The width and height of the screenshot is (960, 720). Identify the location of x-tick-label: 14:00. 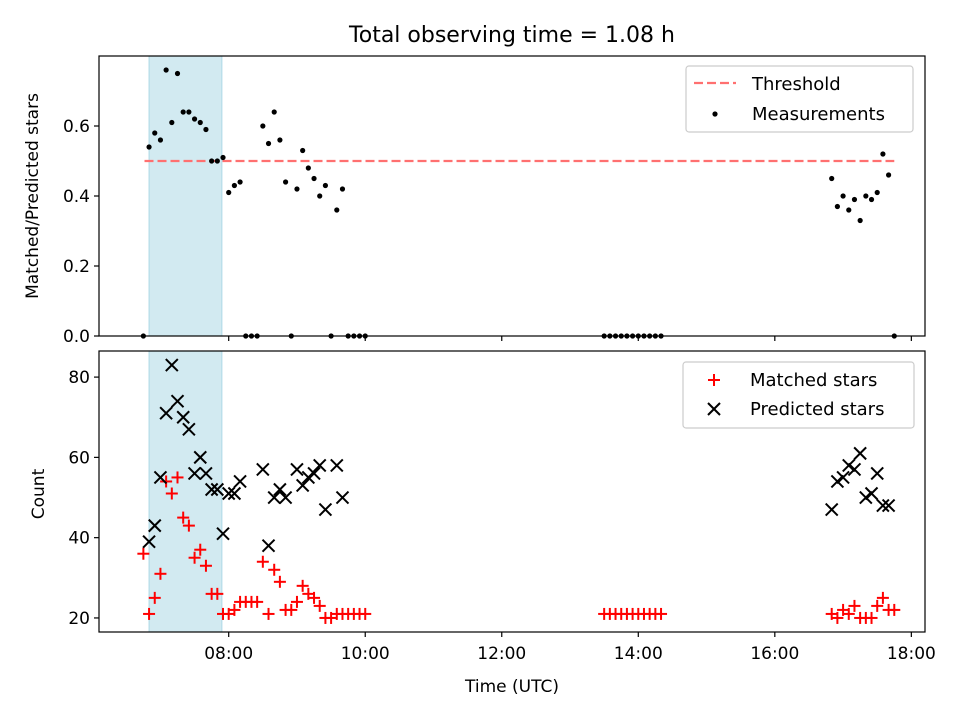
(638, 654).